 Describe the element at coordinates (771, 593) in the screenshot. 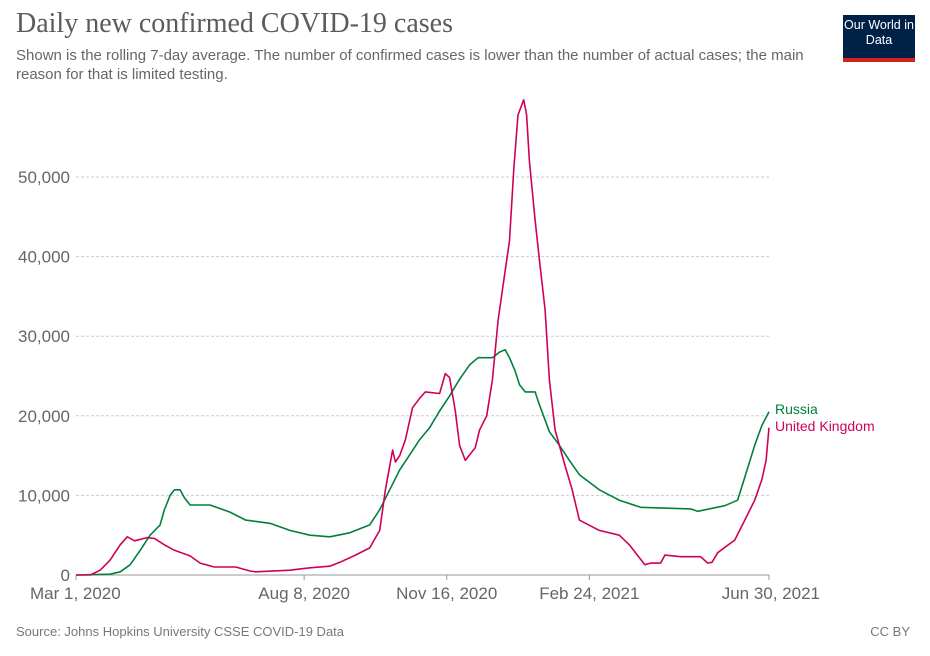

I see `x-tick-label: Jun 30, 2021` at that location.